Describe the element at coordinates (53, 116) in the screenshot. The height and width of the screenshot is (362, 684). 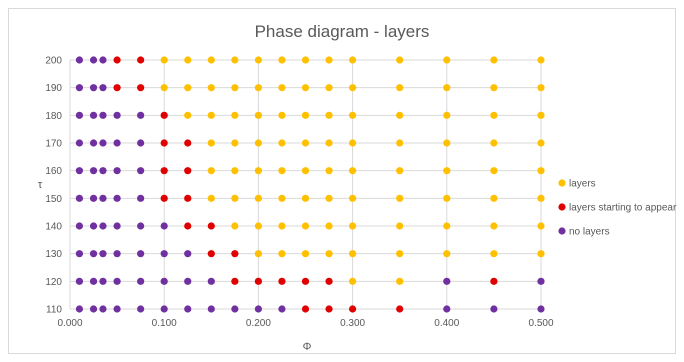
I see `y-tick-label: 180` at that location.